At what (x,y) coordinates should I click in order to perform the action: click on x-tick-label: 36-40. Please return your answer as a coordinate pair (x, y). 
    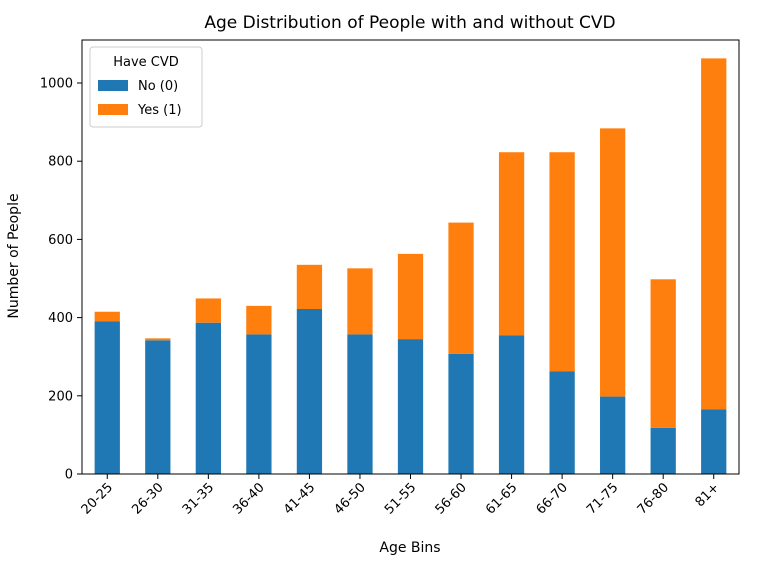
    Looking at the image, I should click on (248, 498).